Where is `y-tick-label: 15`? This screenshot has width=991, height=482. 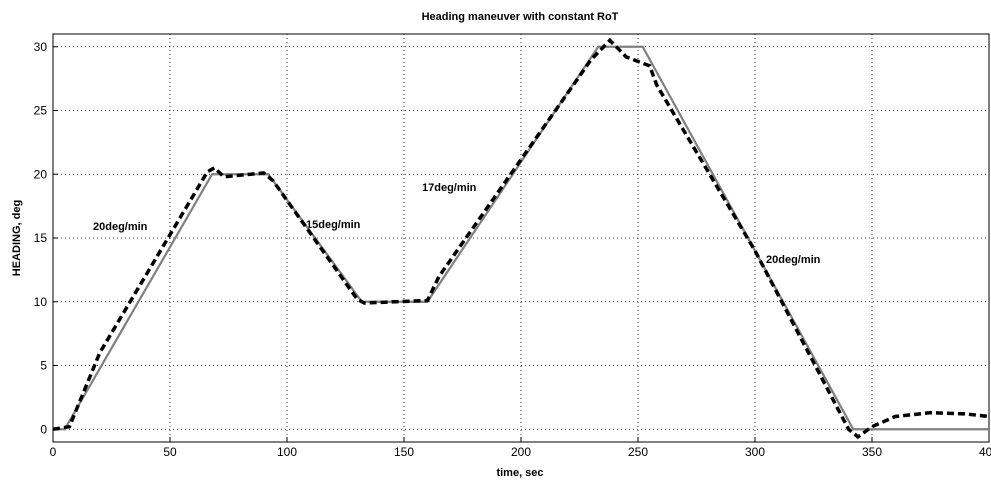 y-tick-label: 15 is located at coordinates (41, 238).